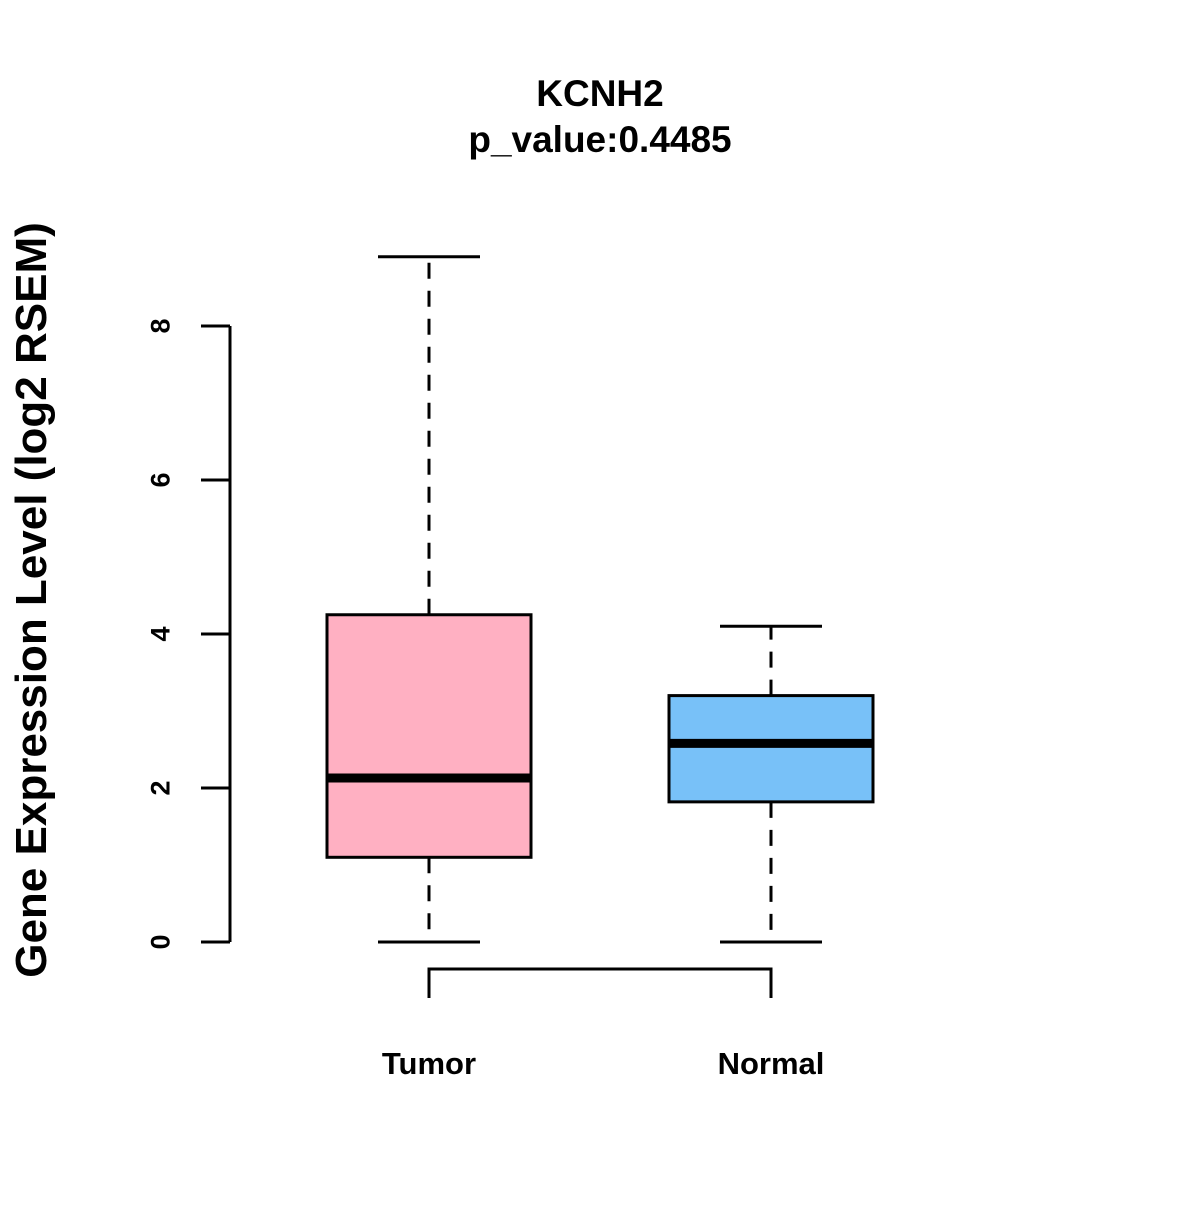  Describe the element at coordinates (599, 93) in the screenshot. I see `chart-title: KCNH2` at that location.